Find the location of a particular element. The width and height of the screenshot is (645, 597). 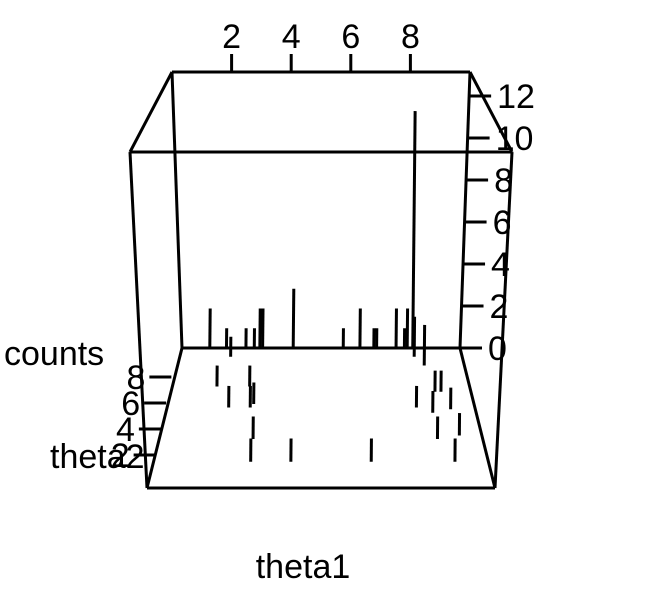

x-axis-ticks: 2 4 6 8 is located at coordinates (321, 45).